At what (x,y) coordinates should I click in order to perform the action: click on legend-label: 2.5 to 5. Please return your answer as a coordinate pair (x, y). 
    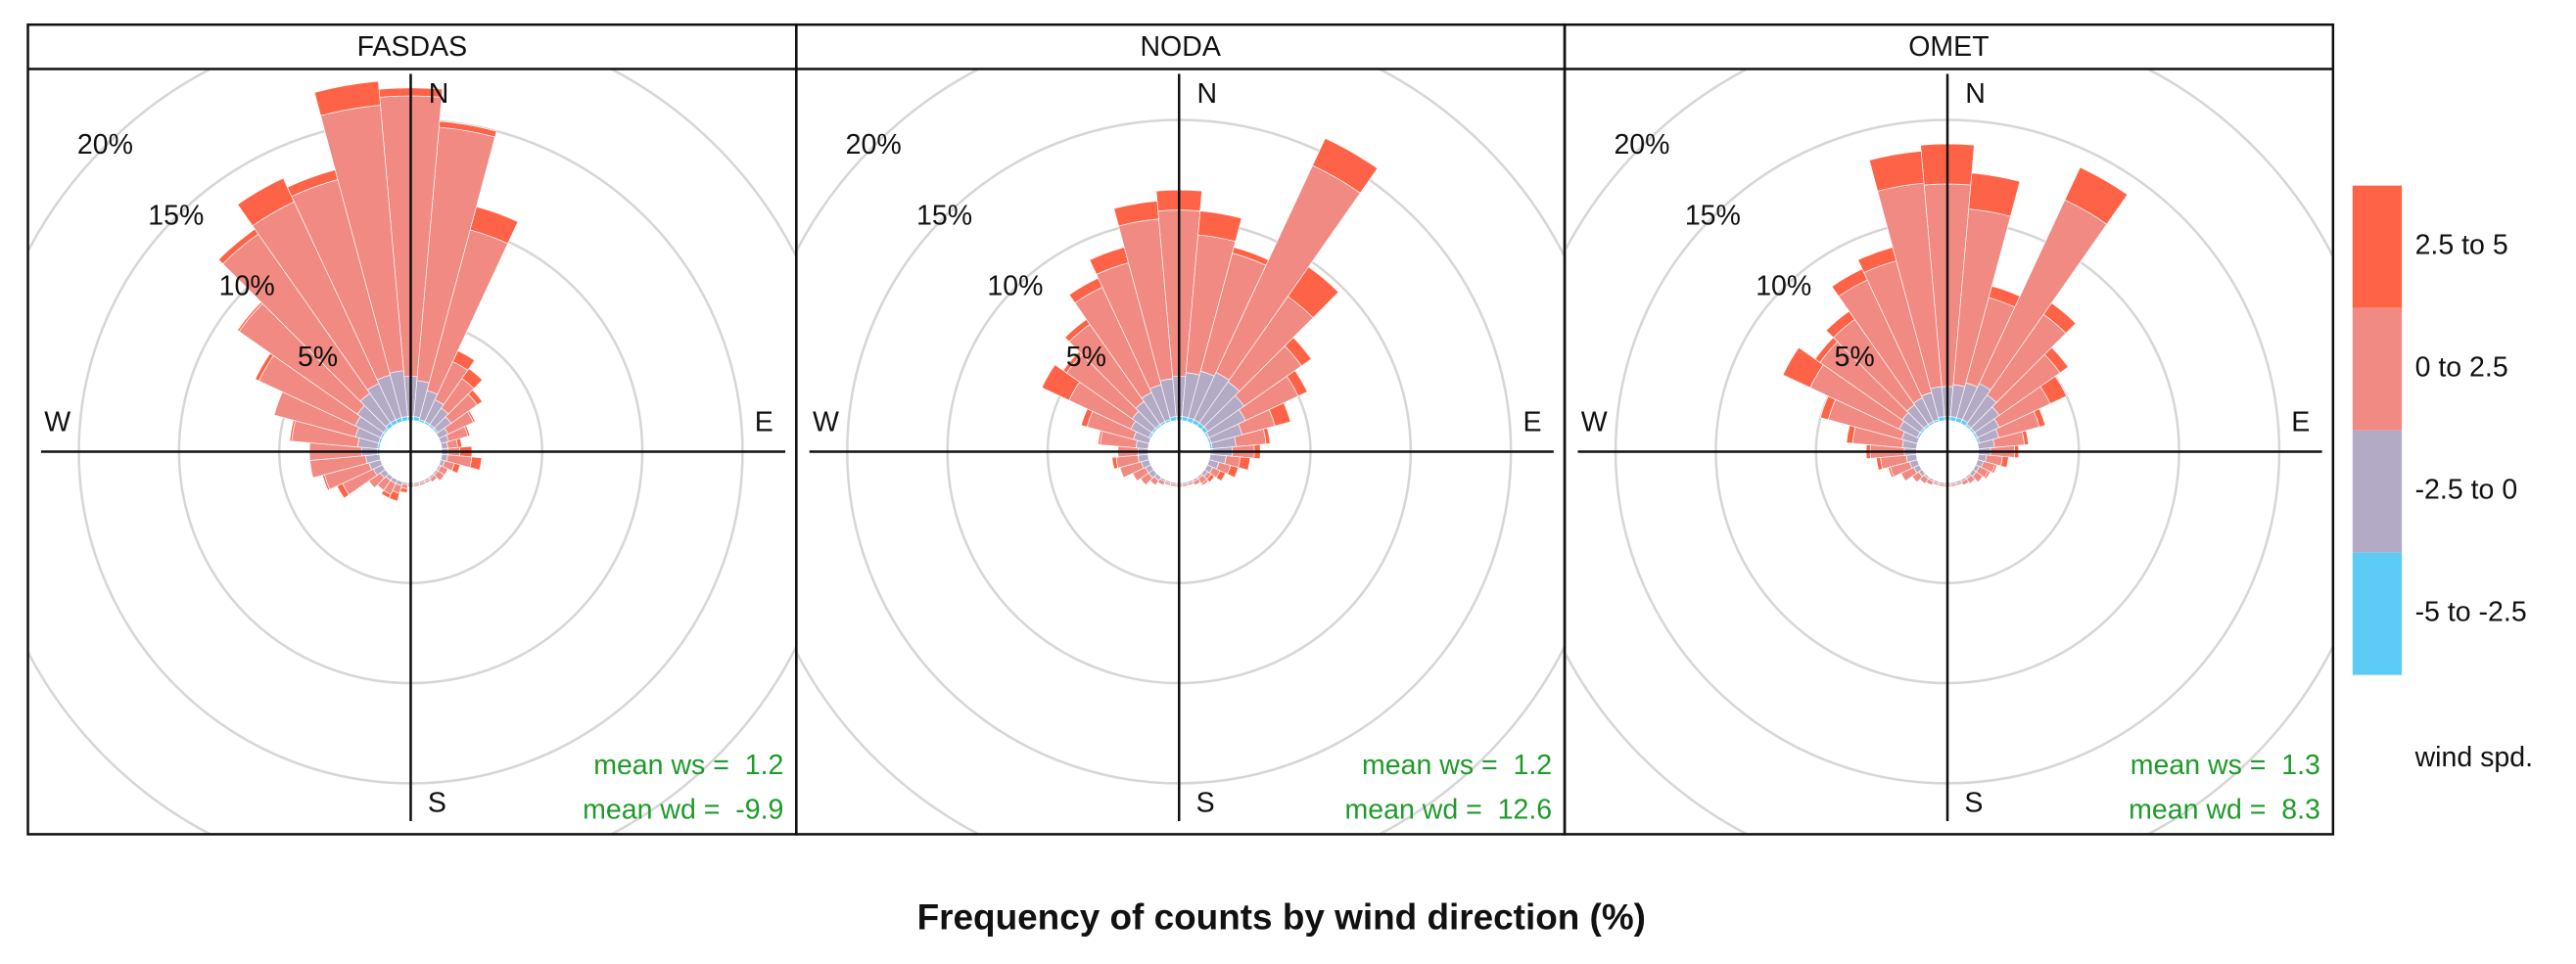
    Looking at the image, I should click on (2461, 245).